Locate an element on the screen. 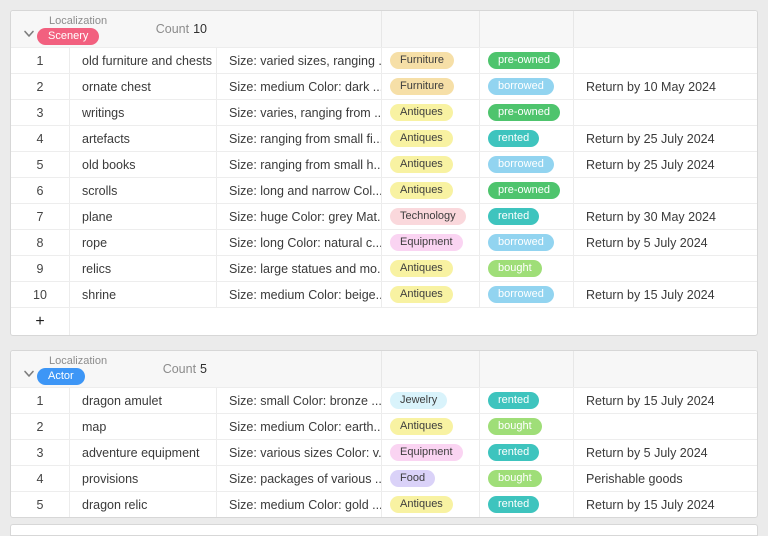  item-name-cell: writings is located at coordinates (142, 112).